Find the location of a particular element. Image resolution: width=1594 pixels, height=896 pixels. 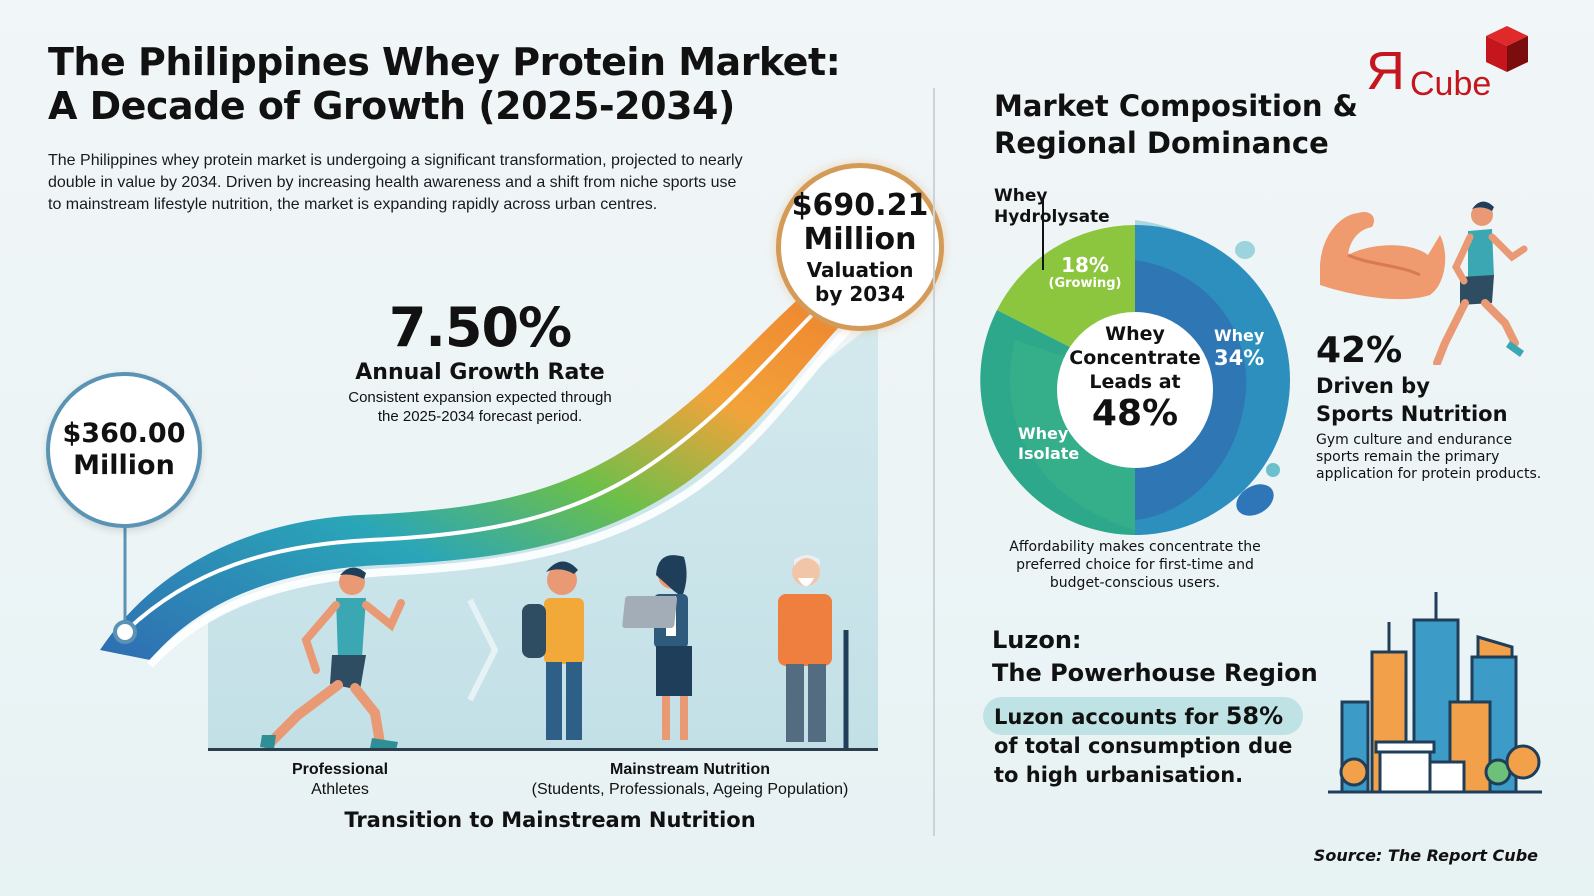

hydrolysate-share: 18% (Growing) is located at coordinates (1085, 272).